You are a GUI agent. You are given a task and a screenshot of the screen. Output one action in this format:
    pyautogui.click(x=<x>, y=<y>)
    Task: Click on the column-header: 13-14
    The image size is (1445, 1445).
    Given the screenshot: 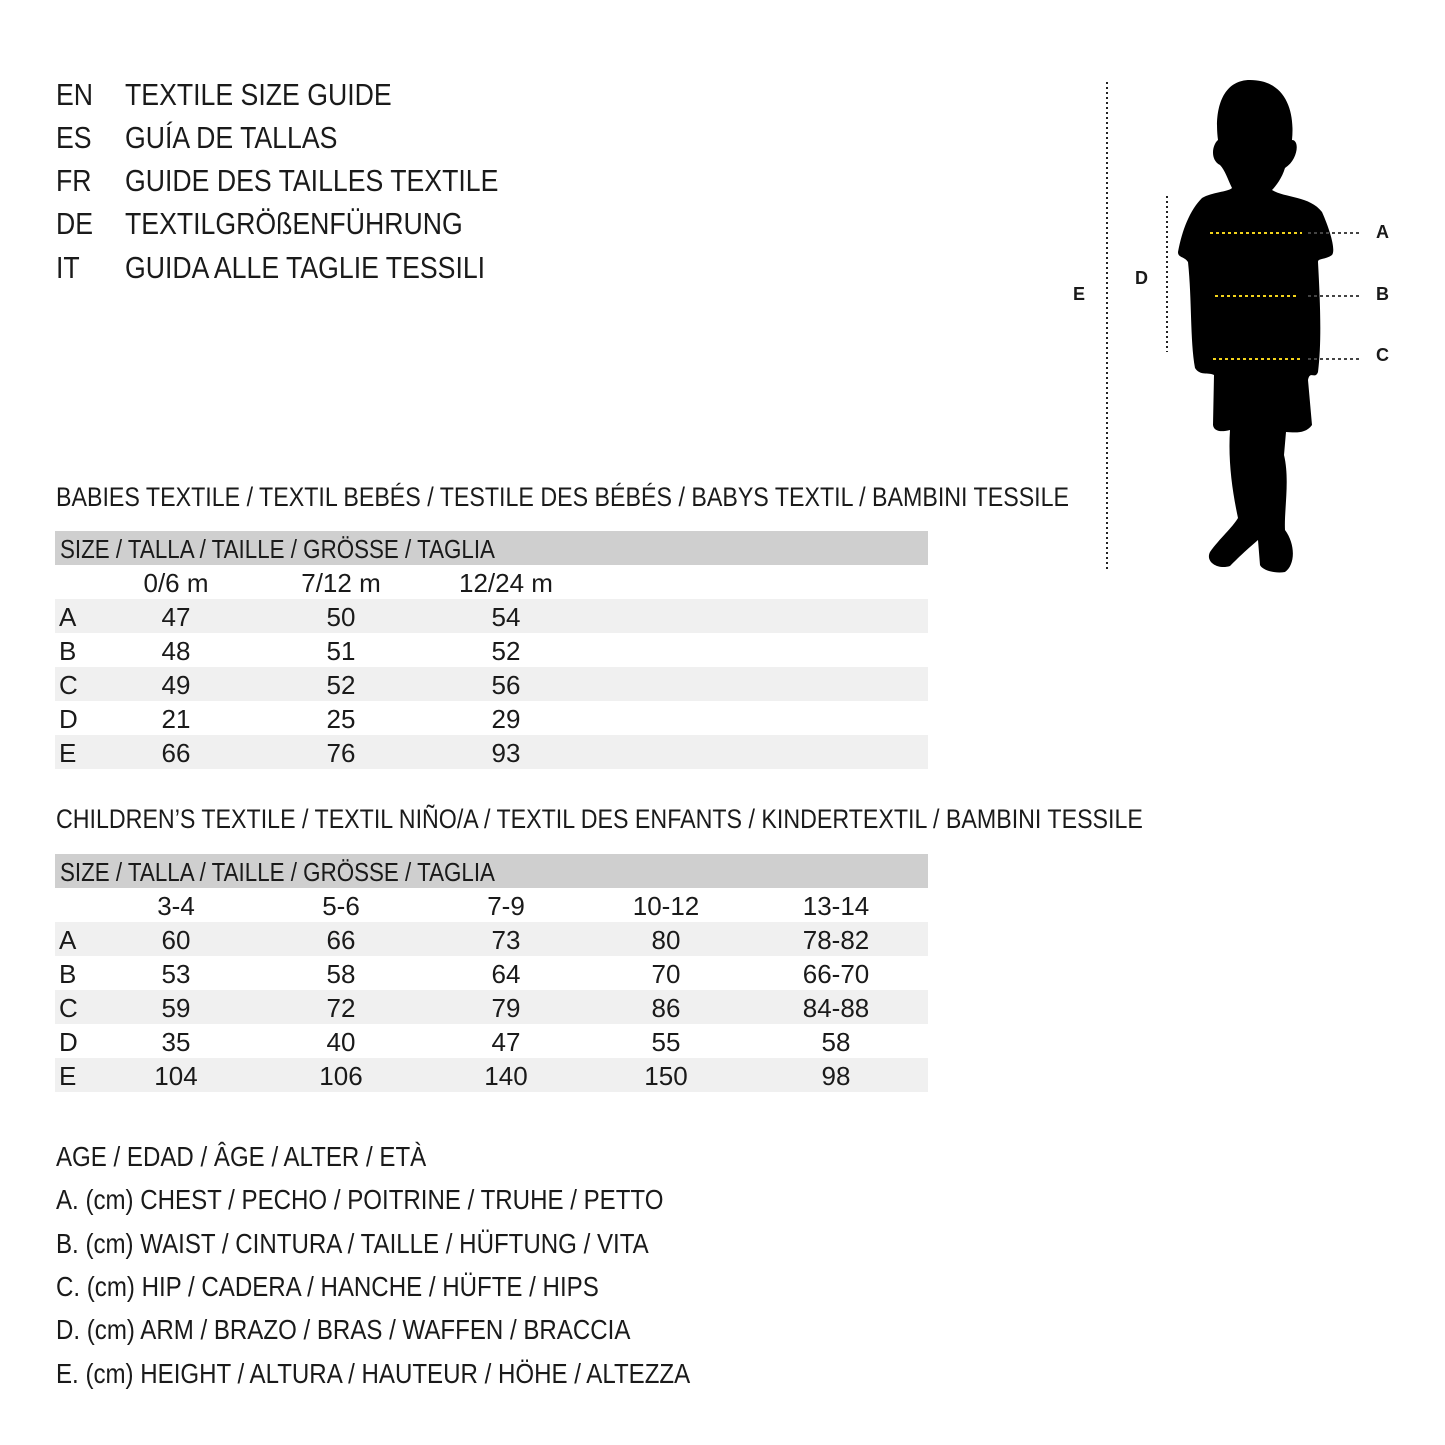 What is the action you would take?
    pyautogui.click(x=836, y=906)
    